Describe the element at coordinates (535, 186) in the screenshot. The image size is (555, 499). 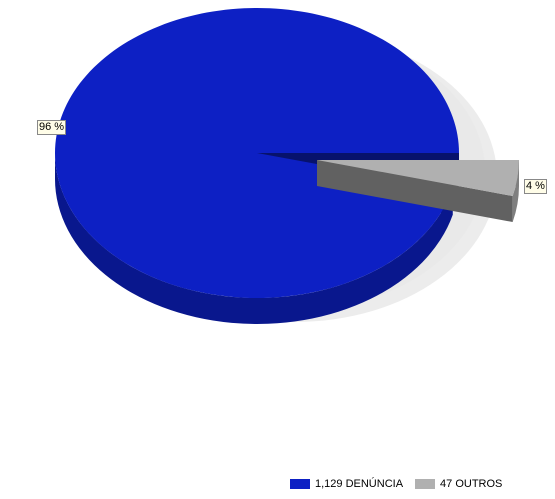
I see `percent-label-outros: 4 %` at that location.